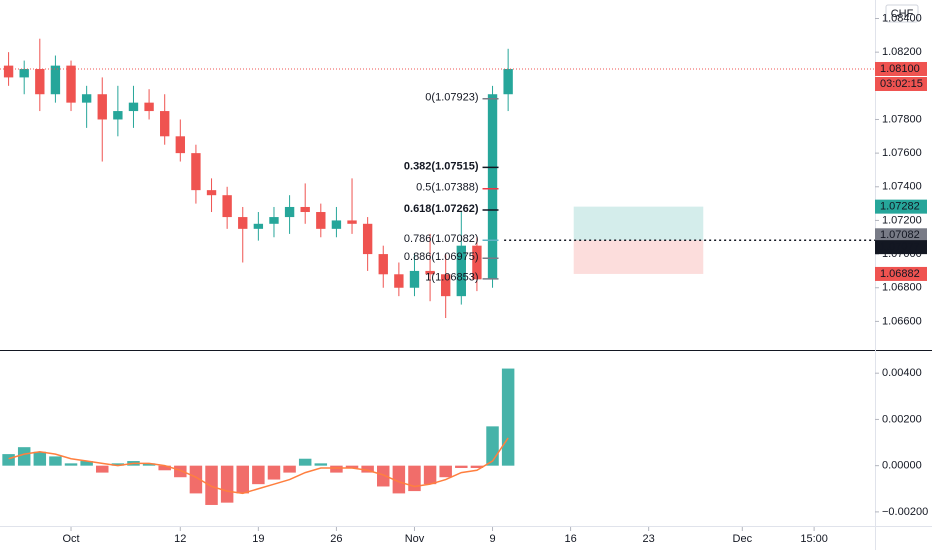 This screenshot has width=932, height=550. Describe the element at coordinates (638, 223) in the screenshot. I see `target-zone` at that location.